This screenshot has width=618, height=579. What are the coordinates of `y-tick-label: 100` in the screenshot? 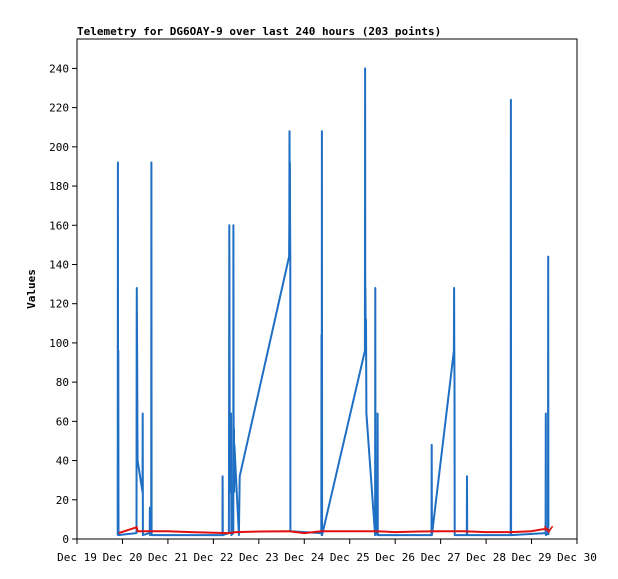 It's located at (59, 343).